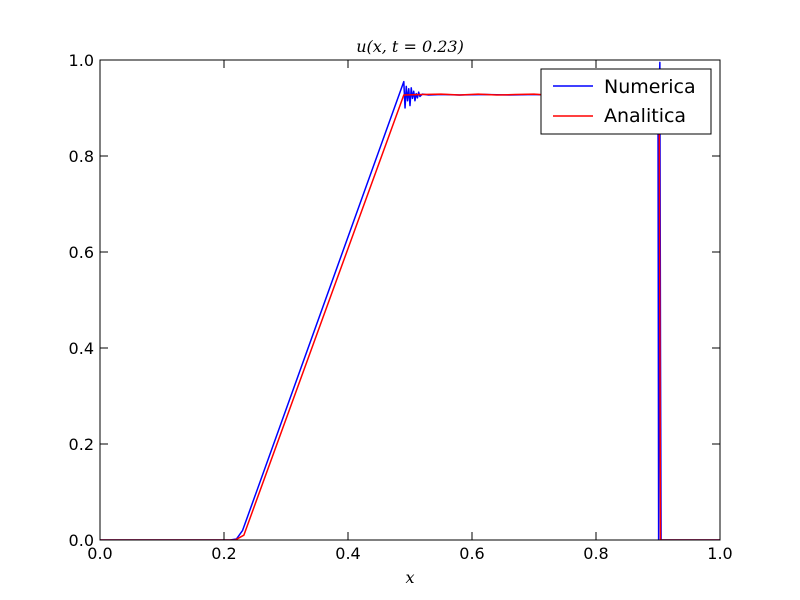 Image resolution: width=800 pixels, height=600 pixels. What do you see at coordinates (81, 348) in the screenshot?
I see `y-tick-label: 0.4` at bounding box center [81, 348].